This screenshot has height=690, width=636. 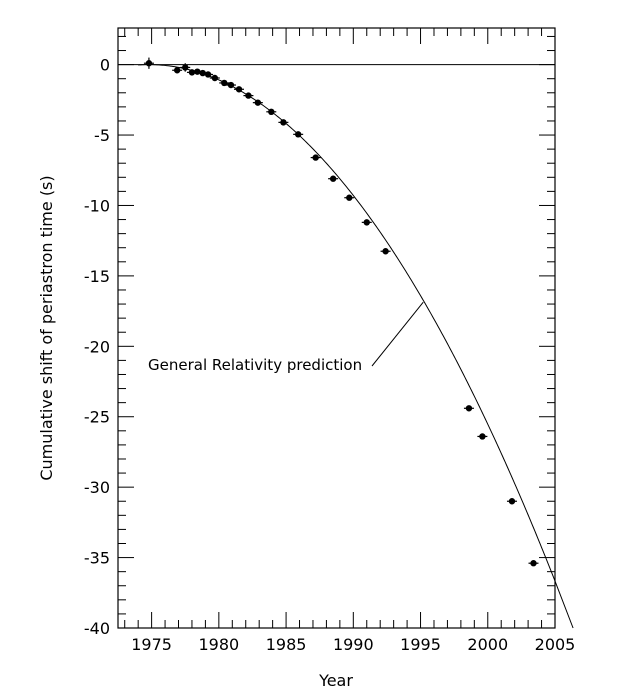 What do you see at coordinates (97, 628) in the screenshot?
I see `y-tick-label: -40` at bounding box center [97, 628].